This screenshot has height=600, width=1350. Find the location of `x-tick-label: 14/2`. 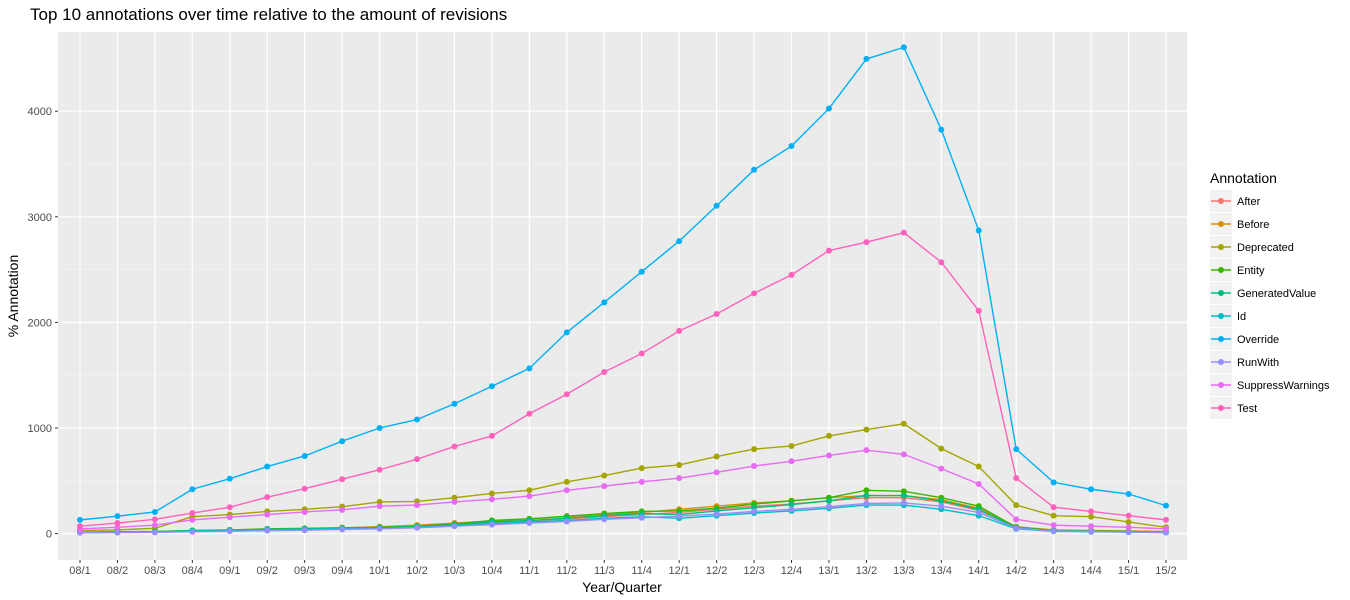

x-tick-label: 14/2 is located at coordinates (1015, 571).